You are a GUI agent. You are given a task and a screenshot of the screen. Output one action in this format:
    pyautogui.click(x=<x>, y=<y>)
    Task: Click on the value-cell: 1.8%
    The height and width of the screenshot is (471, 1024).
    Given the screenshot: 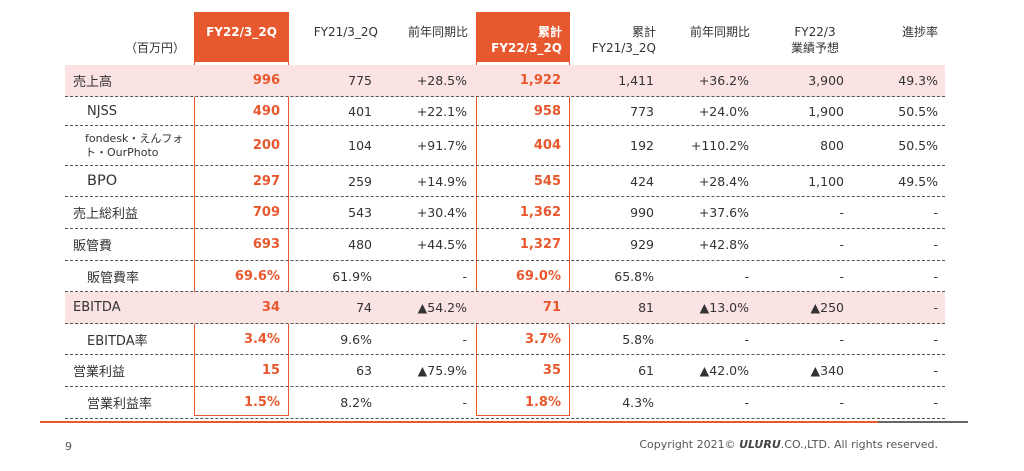 What is the action you would take?
    pyautogui.click(x=542, y=402)
    